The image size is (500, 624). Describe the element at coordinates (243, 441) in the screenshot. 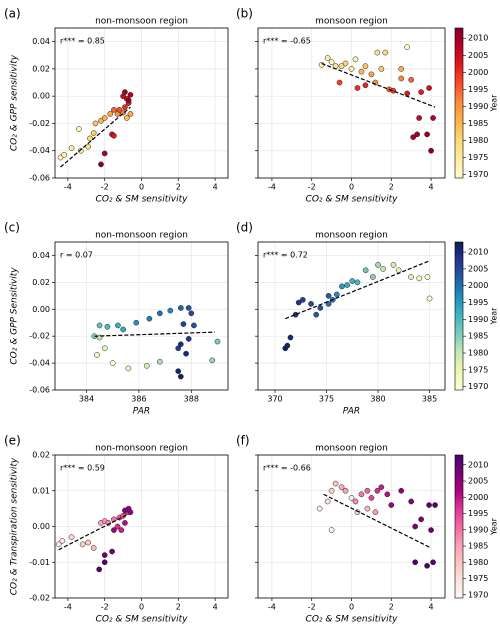

I see `panel-label: (f)` at that location.